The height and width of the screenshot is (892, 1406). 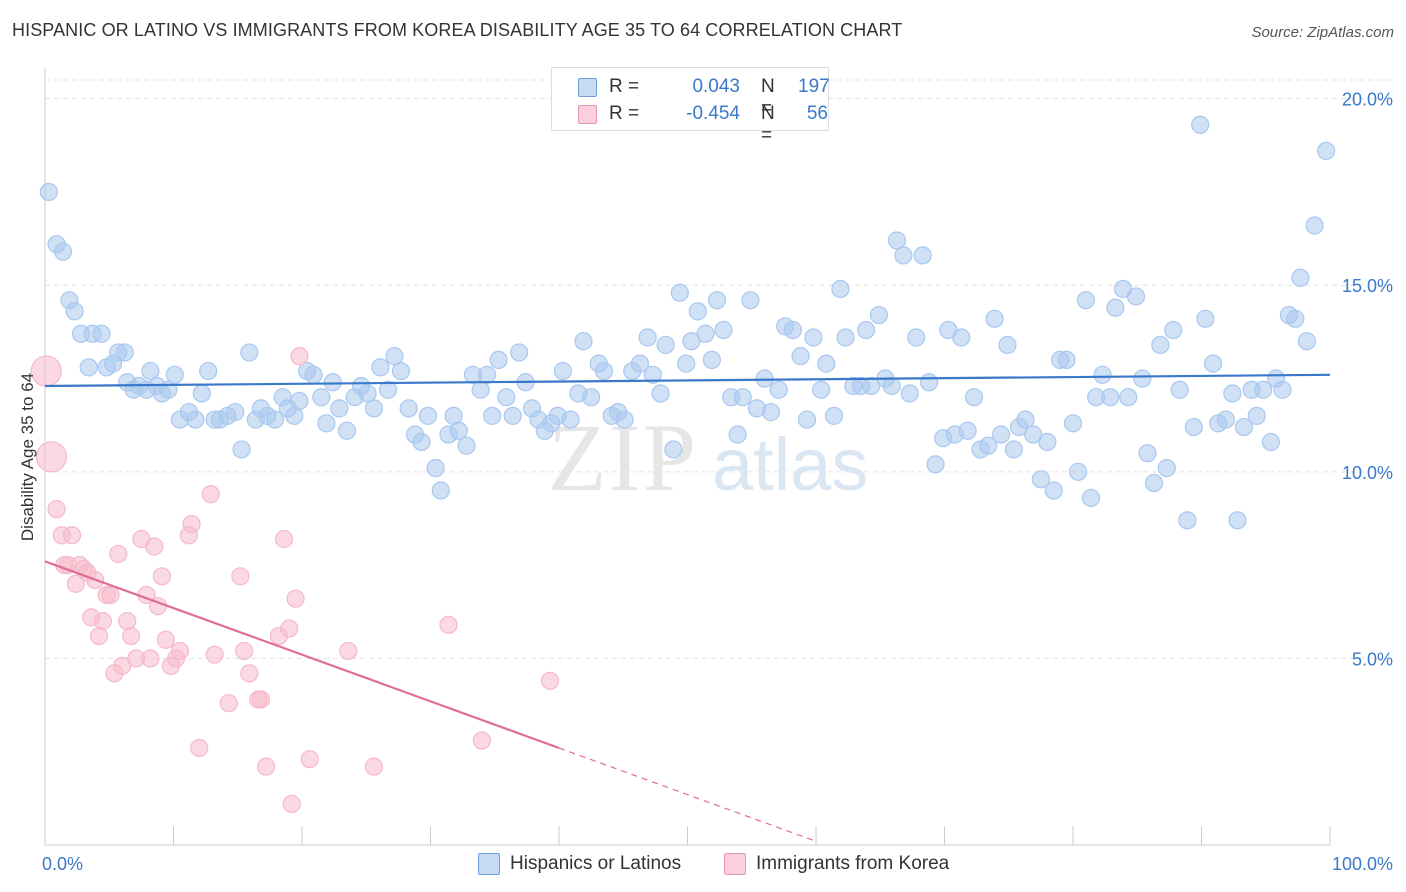 I want to click on legend-label: Hispanics or Latinos, so click(x=596, y=863).